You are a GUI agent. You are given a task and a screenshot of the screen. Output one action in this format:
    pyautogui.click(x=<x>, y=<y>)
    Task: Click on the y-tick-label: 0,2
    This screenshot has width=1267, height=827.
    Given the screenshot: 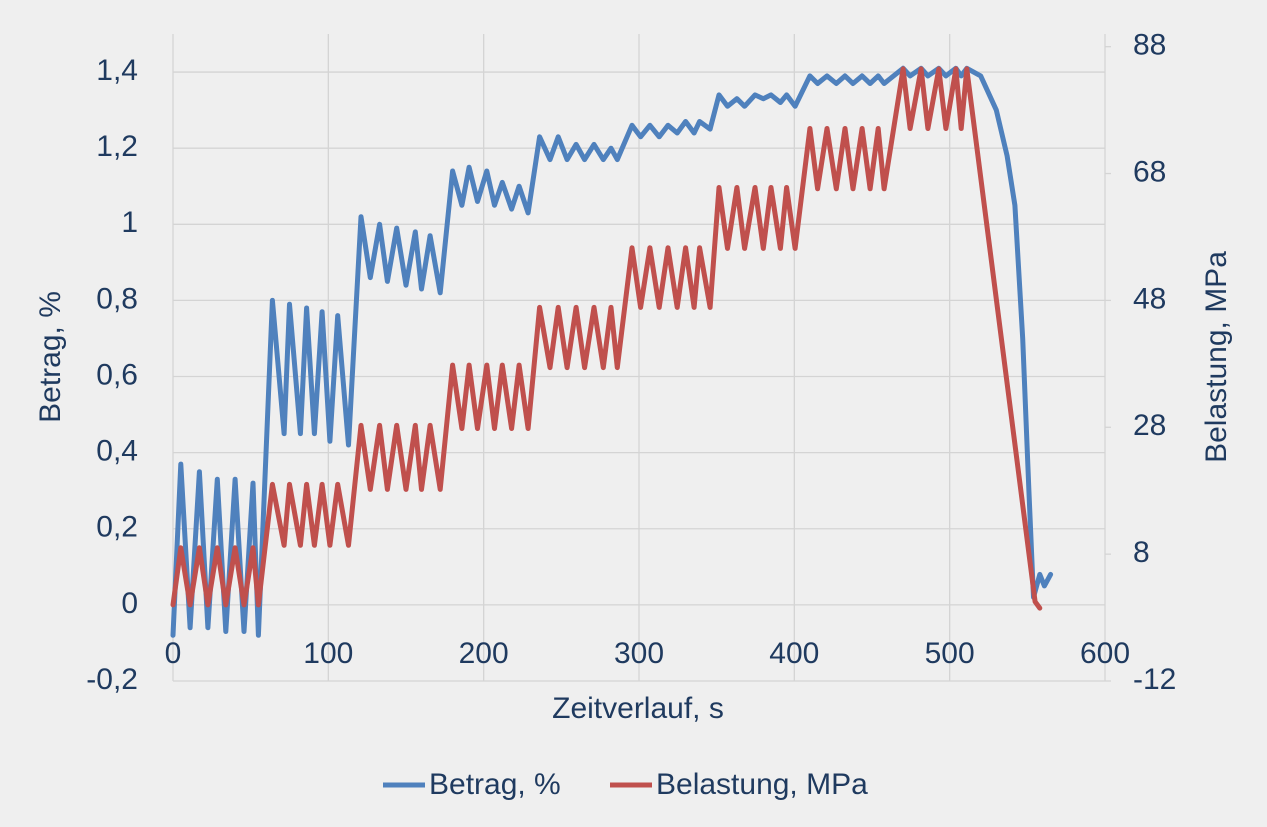 What is the action you would take?
    pyautogui.click(x=117, y=527)
    